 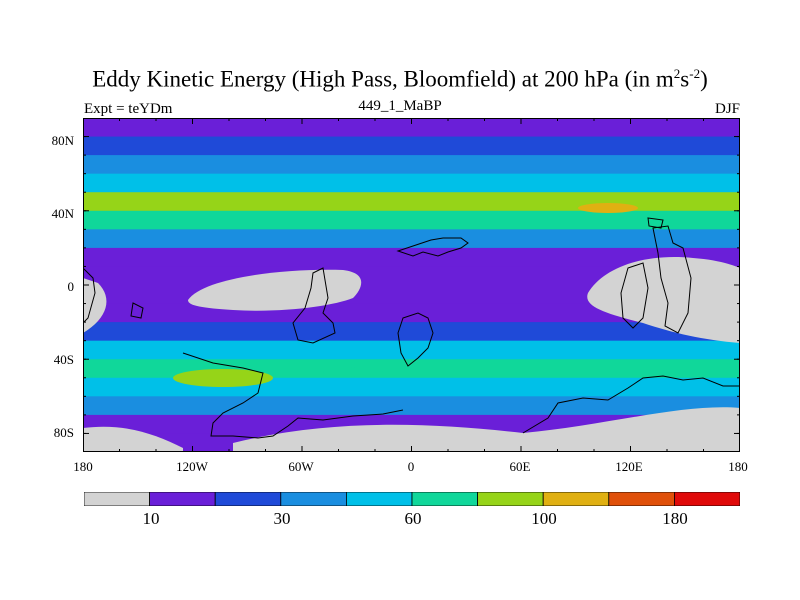 I want to click on coast-west-edge, so click(x=89, y=295).